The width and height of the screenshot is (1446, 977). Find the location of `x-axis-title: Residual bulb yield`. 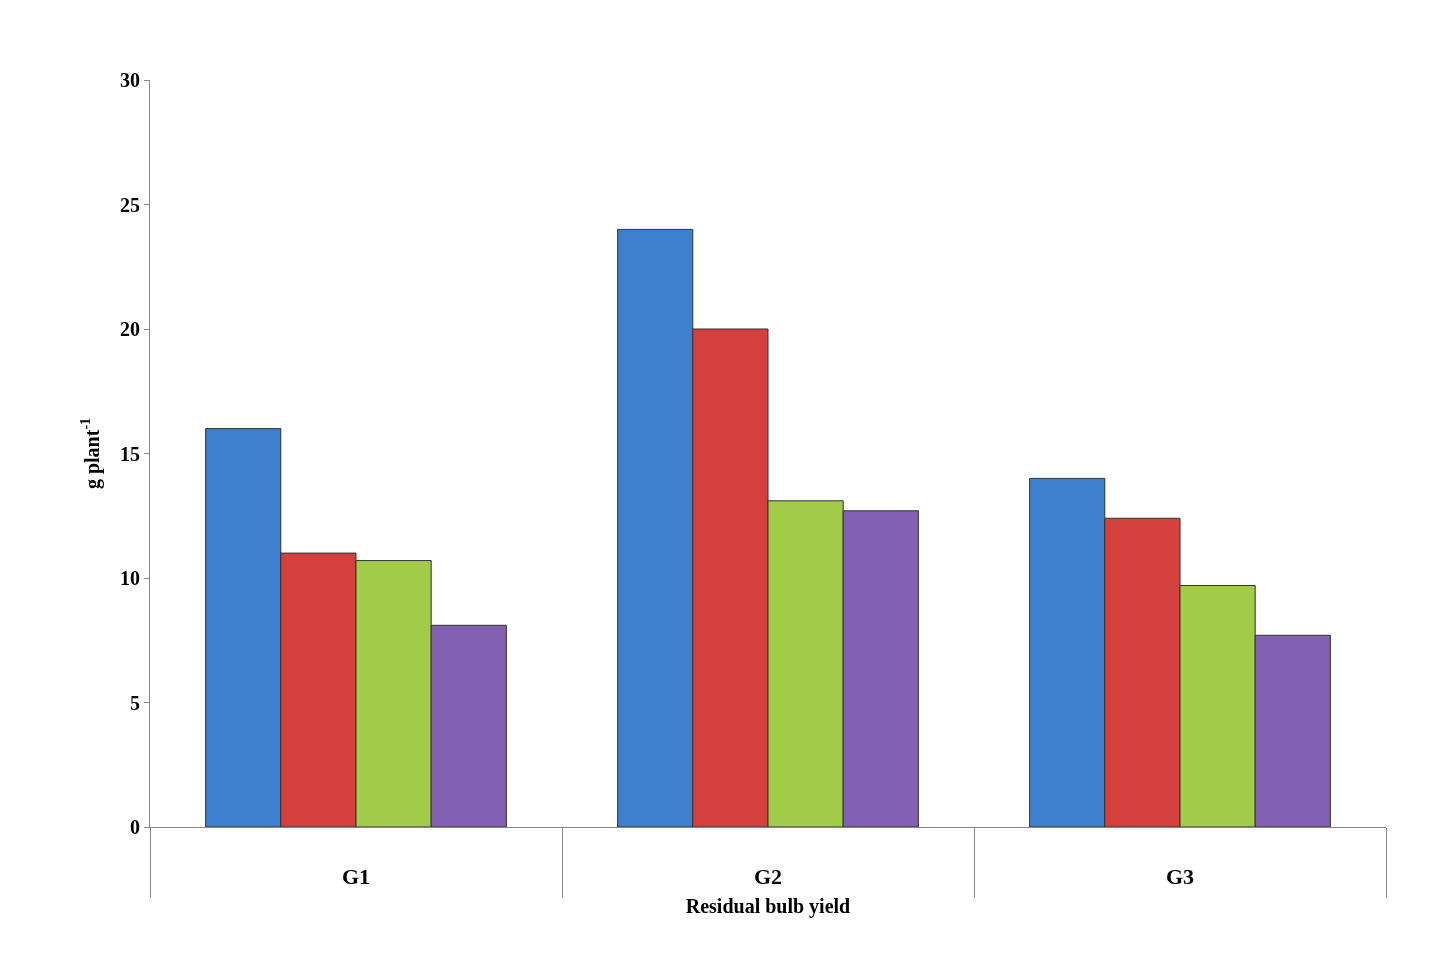

x-axis-title: Residual bulb yield is located at coordinates (768, 906).